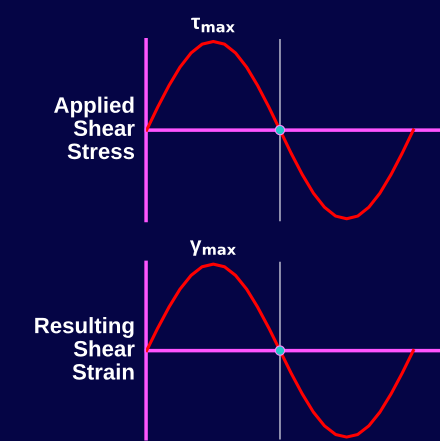  Describe the element at coordinates (213, 248) in the screenshot. I see `text: γ$_{max}$` at that location.